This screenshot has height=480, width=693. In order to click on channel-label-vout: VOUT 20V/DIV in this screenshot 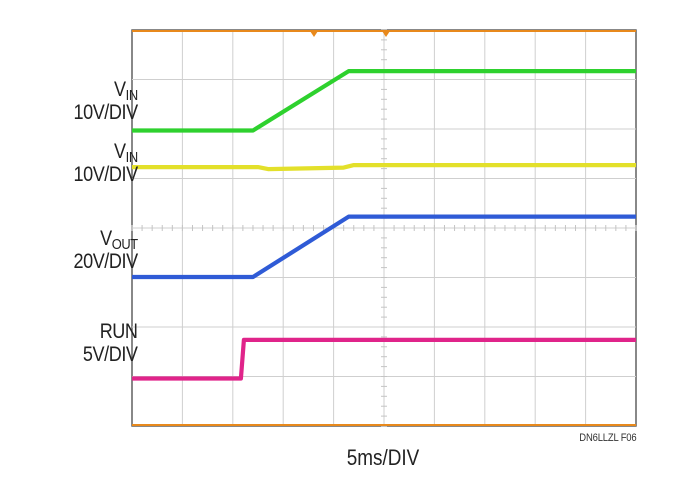, I will do `click(106, 250)`.